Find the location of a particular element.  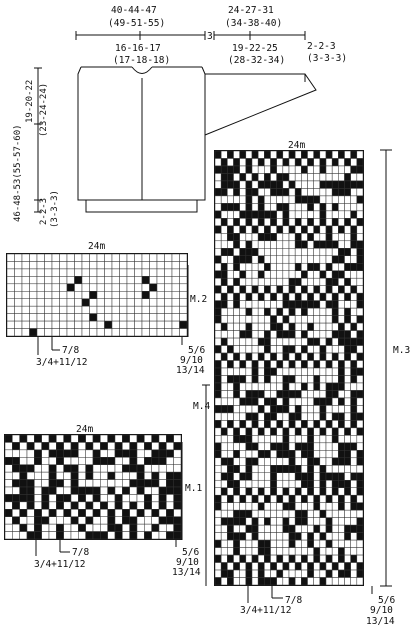

m2-size-b: 3/4+11/12 is located at coordinates (62, 362).